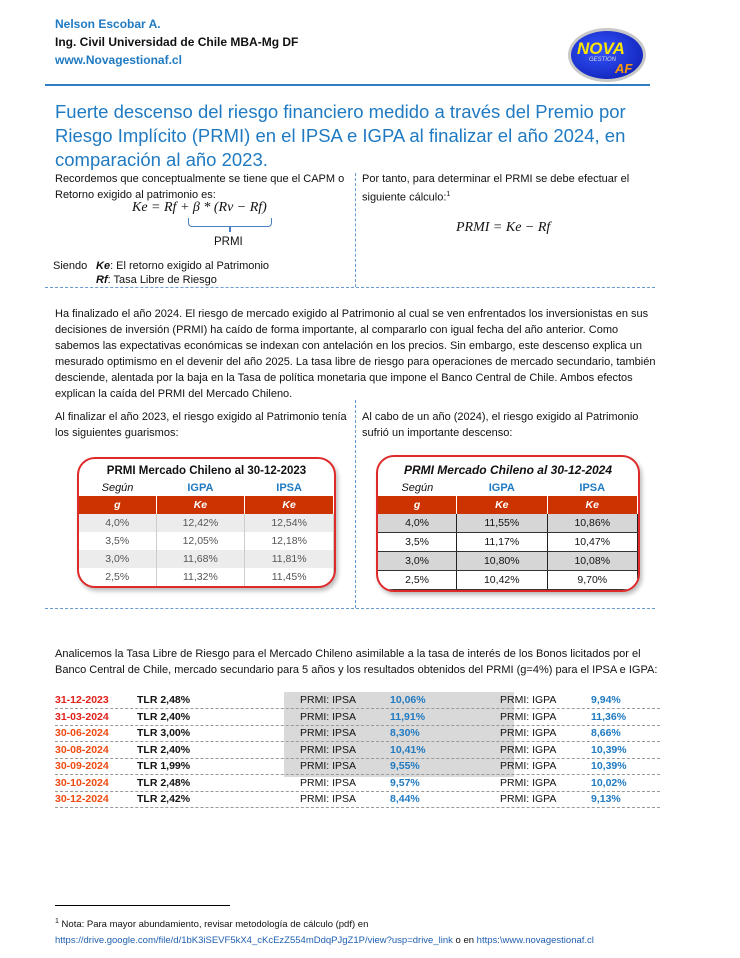 This screenshot has height=958, width=740. I want to click on row-tlr: TLR 2,48%, so click(164, 700).